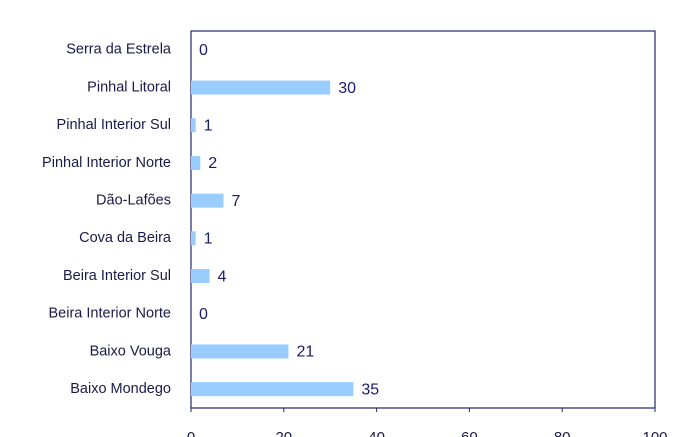  Describe the element at coordinates (235, 201) in the screenshot. I see `value-label: 7` at that location.